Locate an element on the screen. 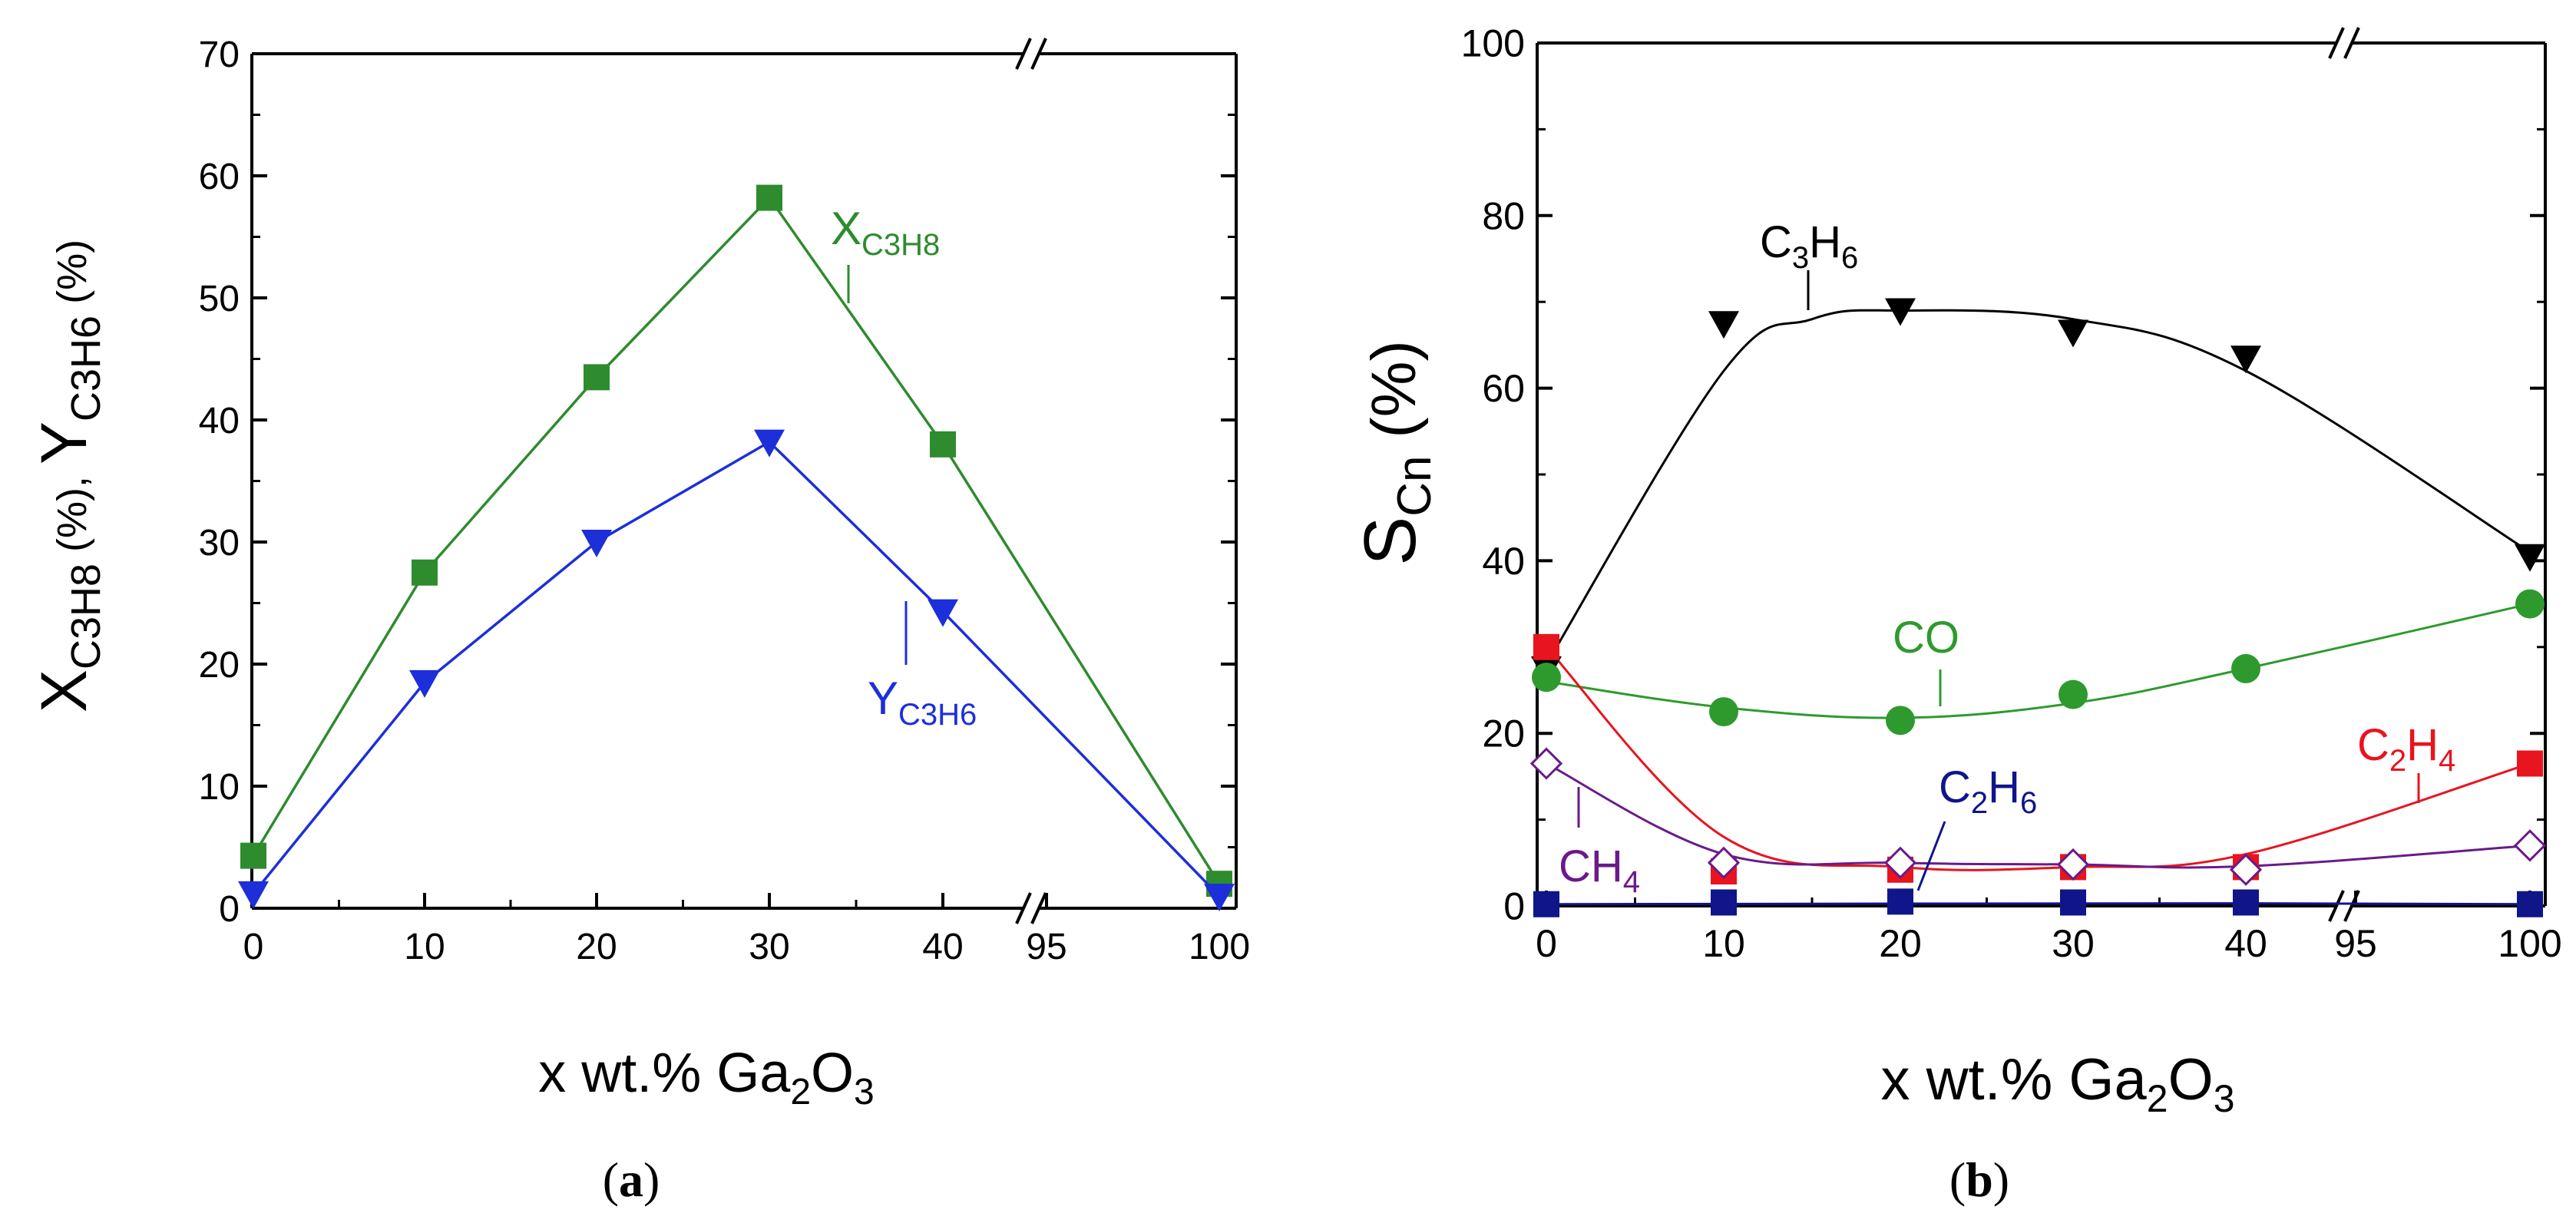 This screenshot has width=2576, height=1223. panel-a-series-y-name: Y is located at coordinates (883, 698).